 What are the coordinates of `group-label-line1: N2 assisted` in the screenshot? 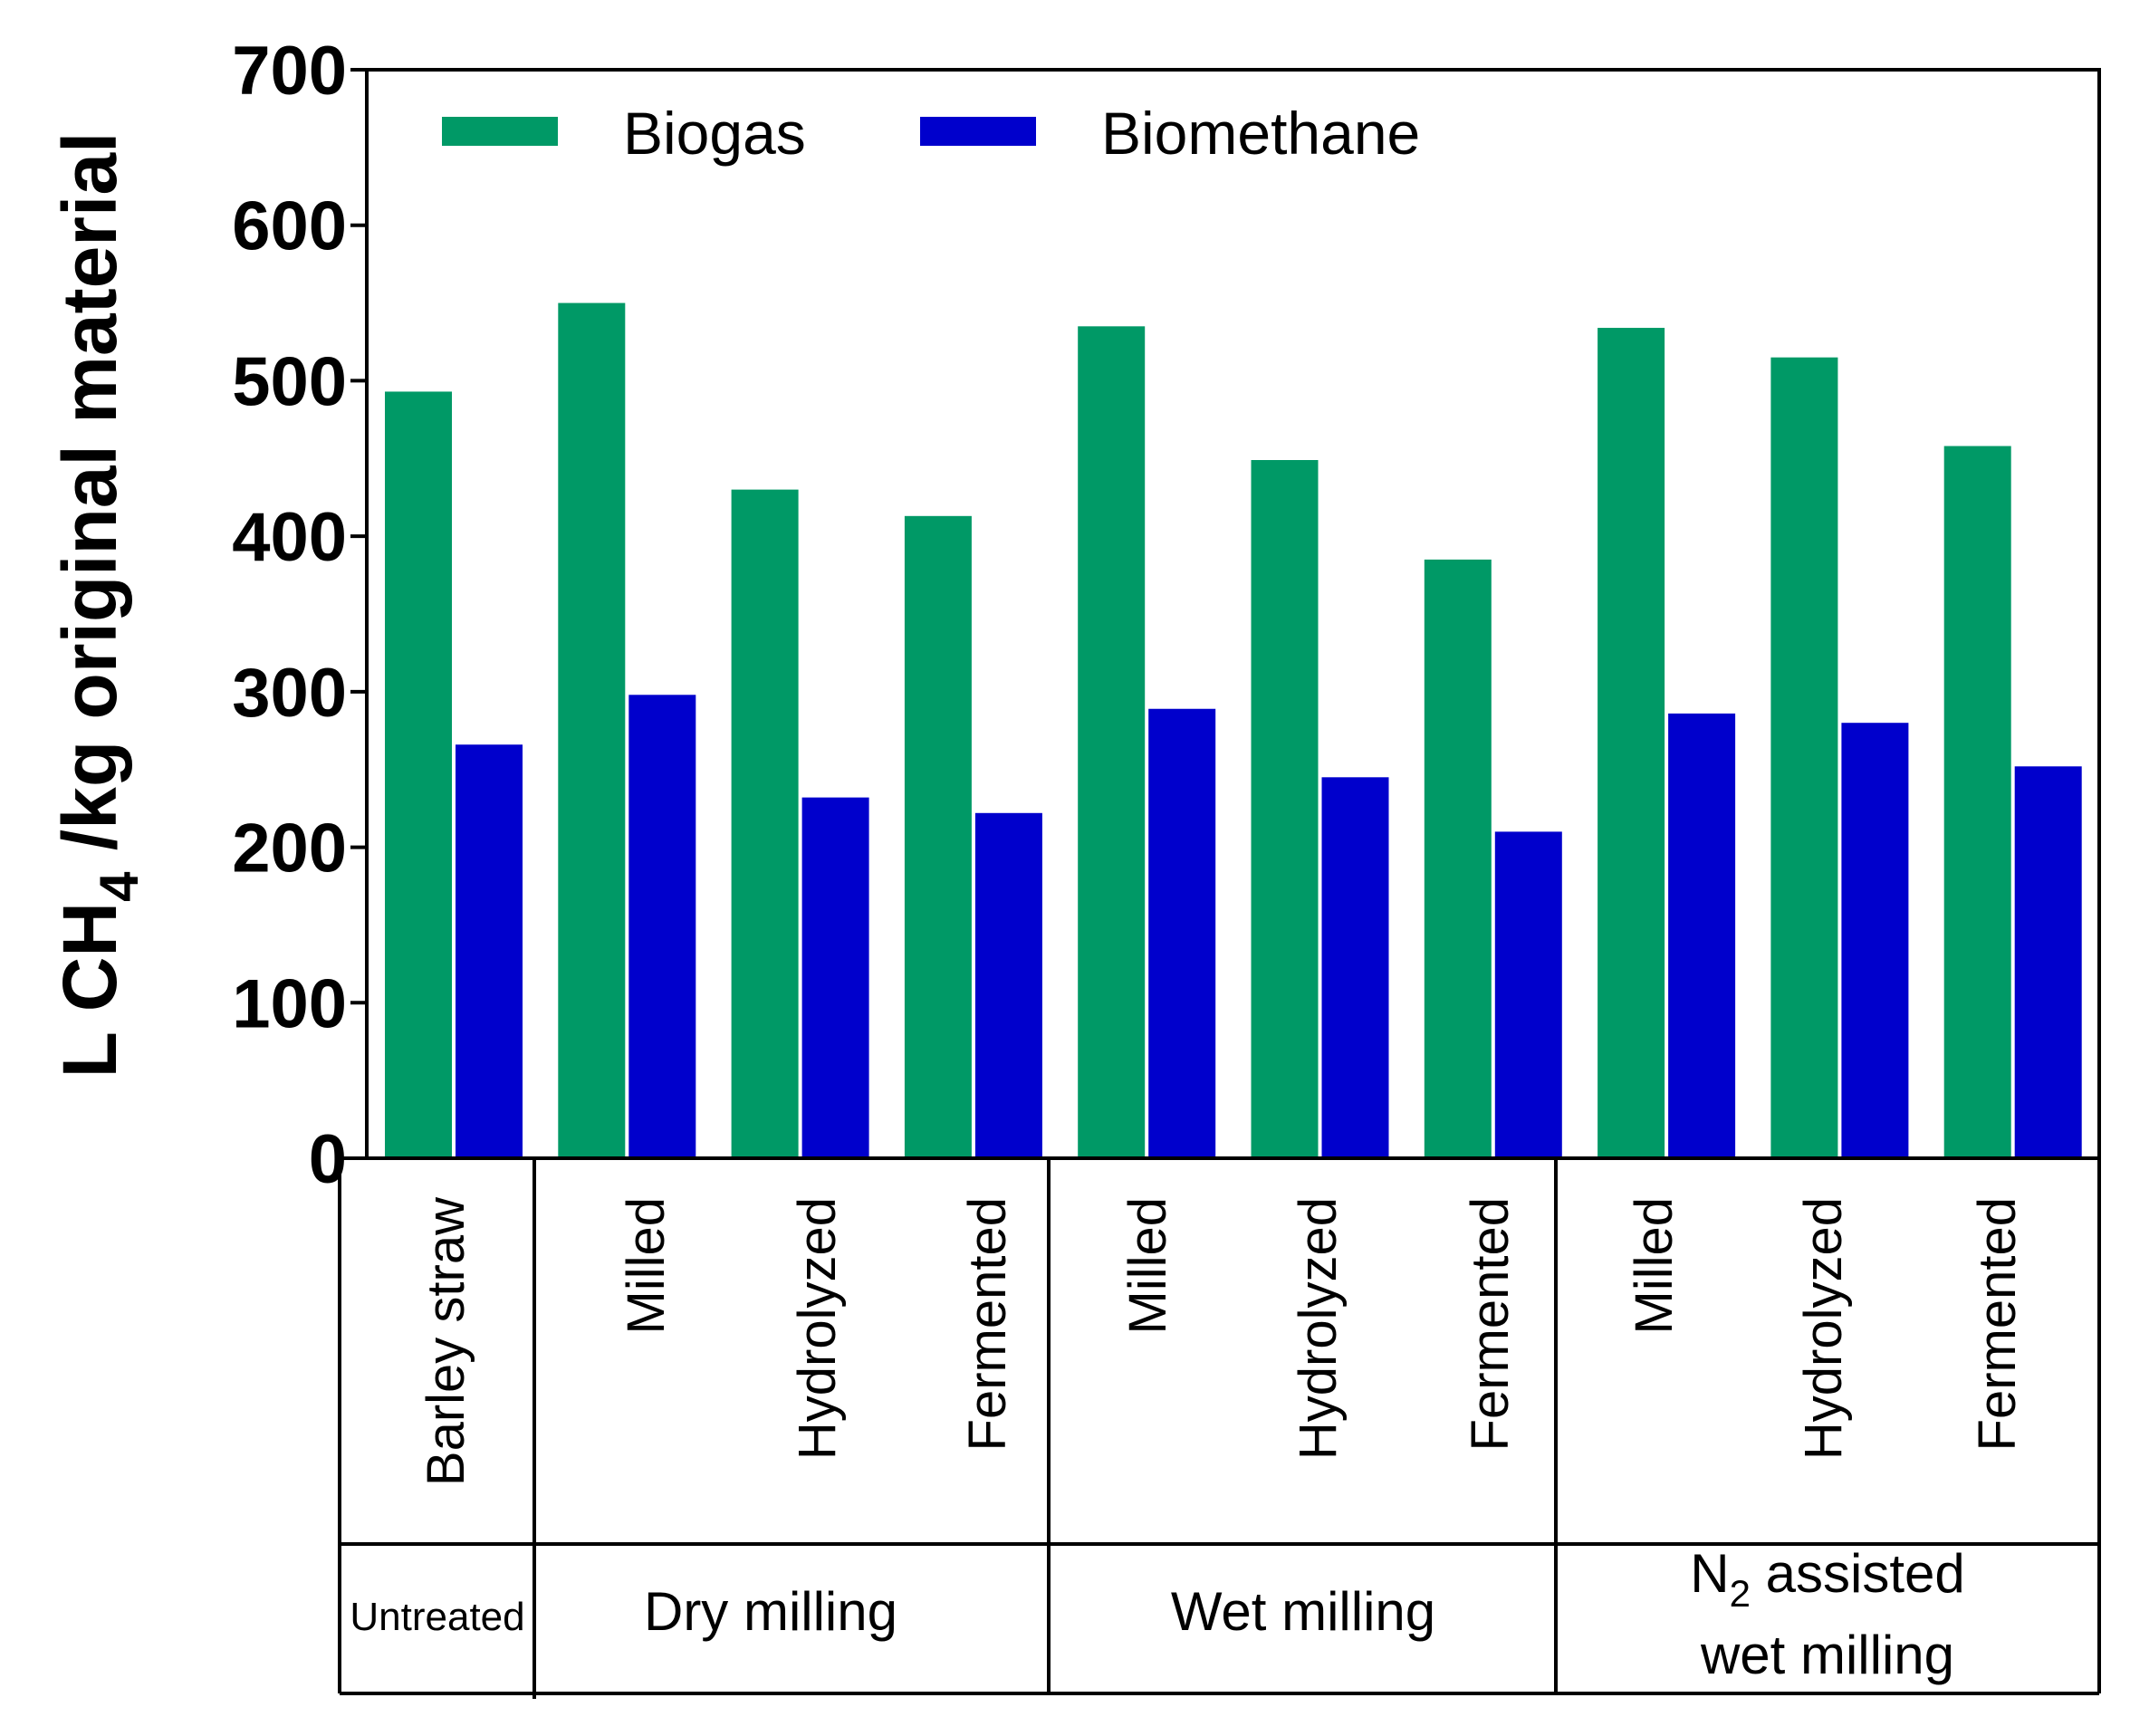 It's located at (1827, 1579).